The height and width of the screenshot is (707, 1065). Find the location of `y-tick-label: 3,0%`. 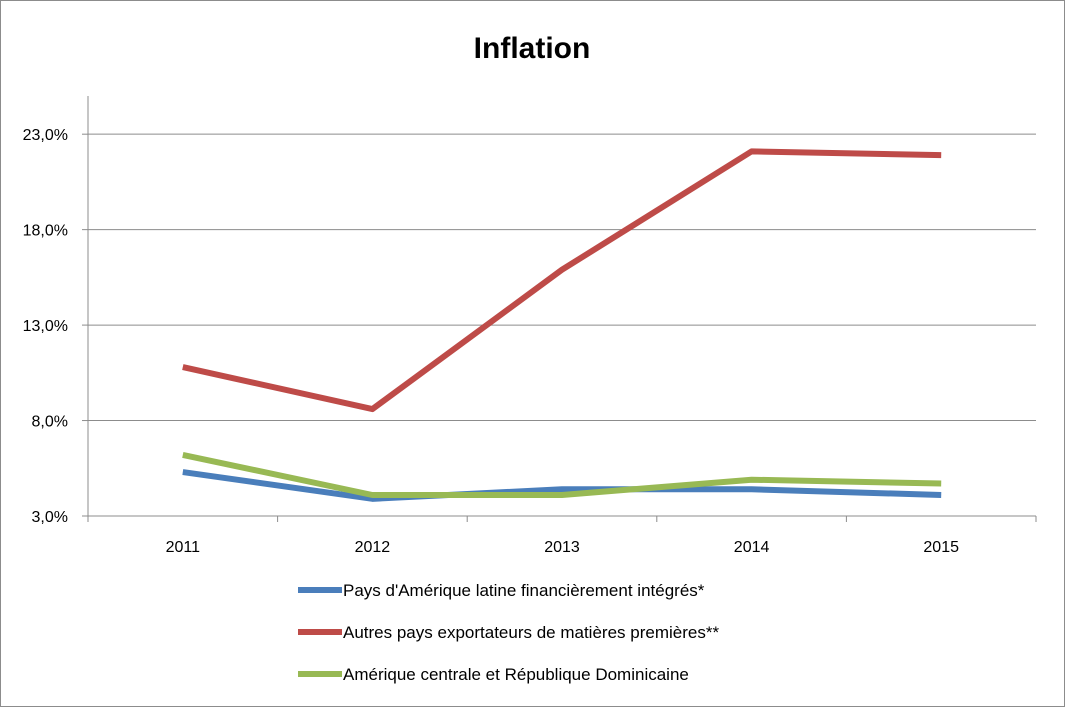

y-tick-label: 3,0% is located at coordinates (50, 517).